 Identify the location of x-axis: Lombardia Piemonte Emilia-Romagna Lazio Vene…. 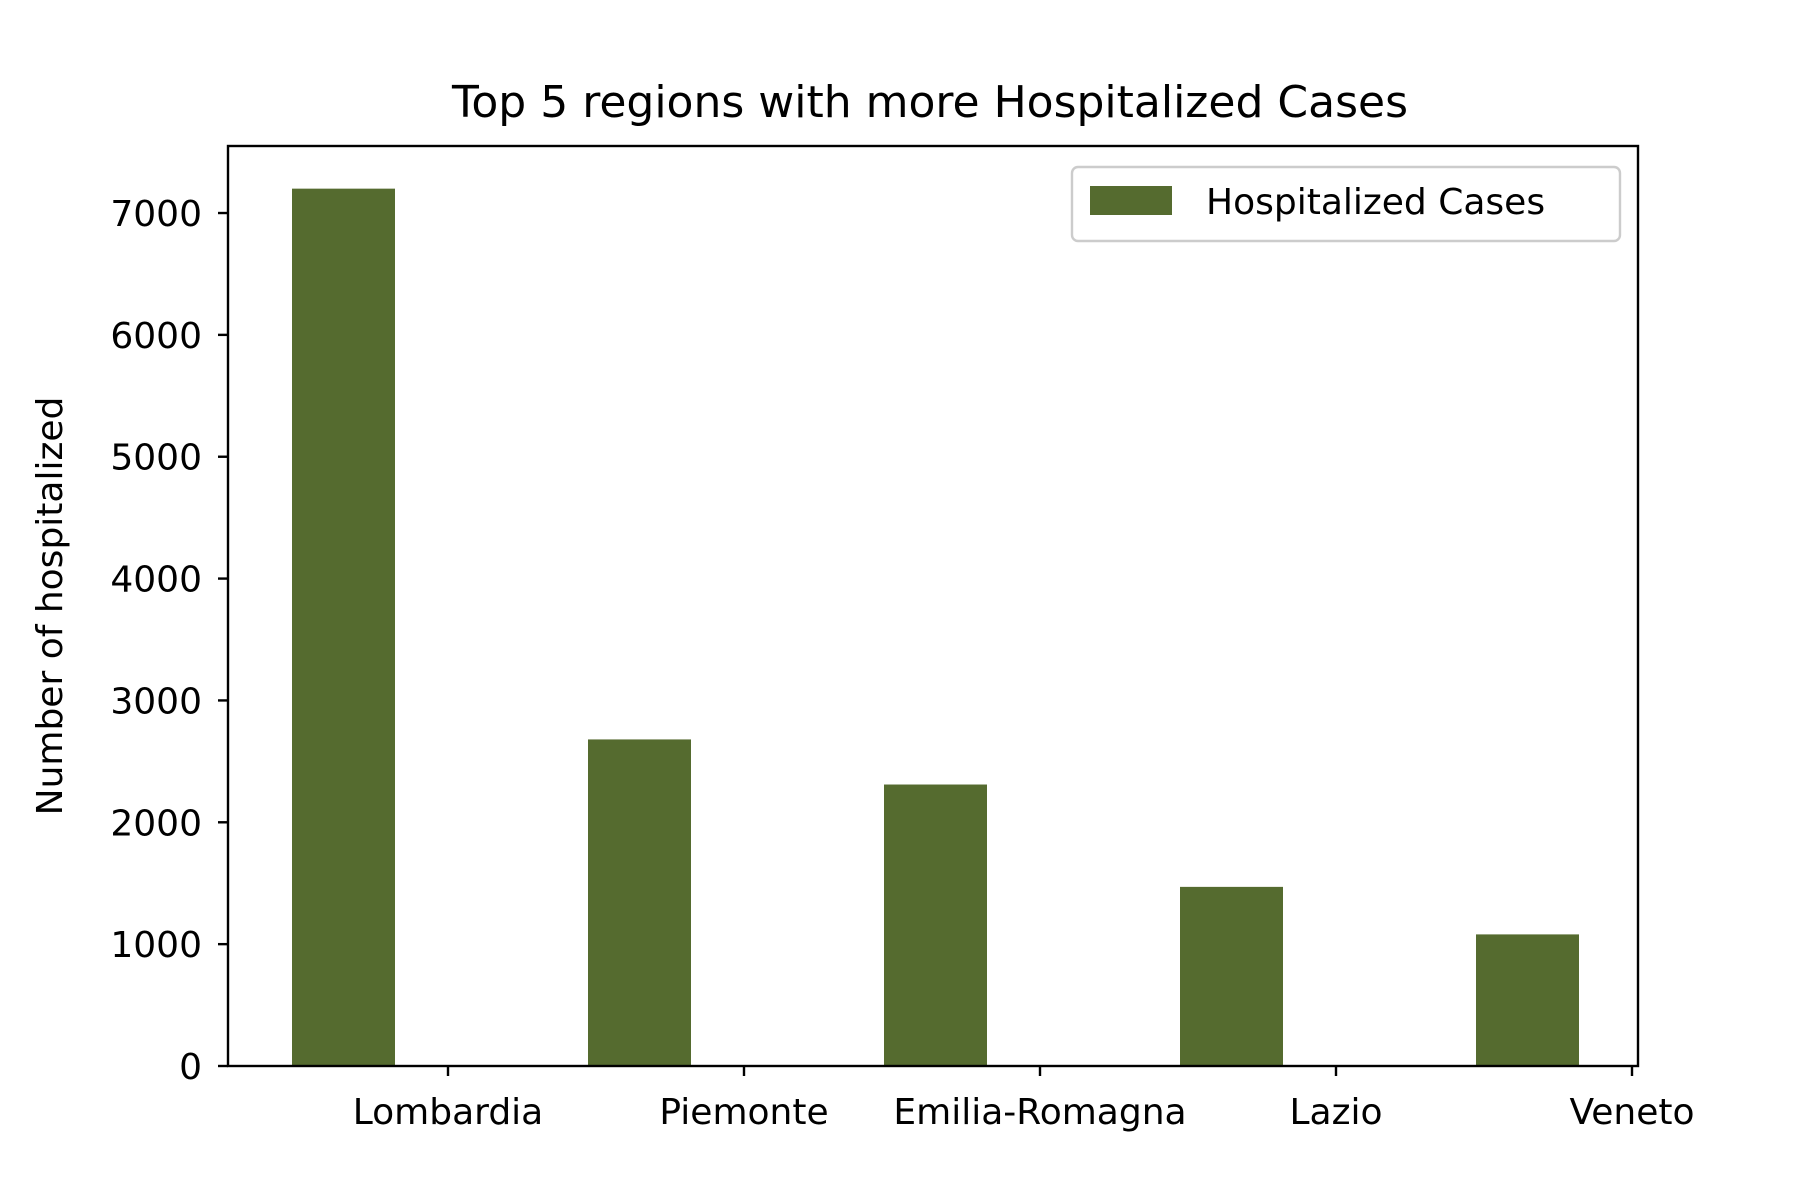
(1024, 1099).